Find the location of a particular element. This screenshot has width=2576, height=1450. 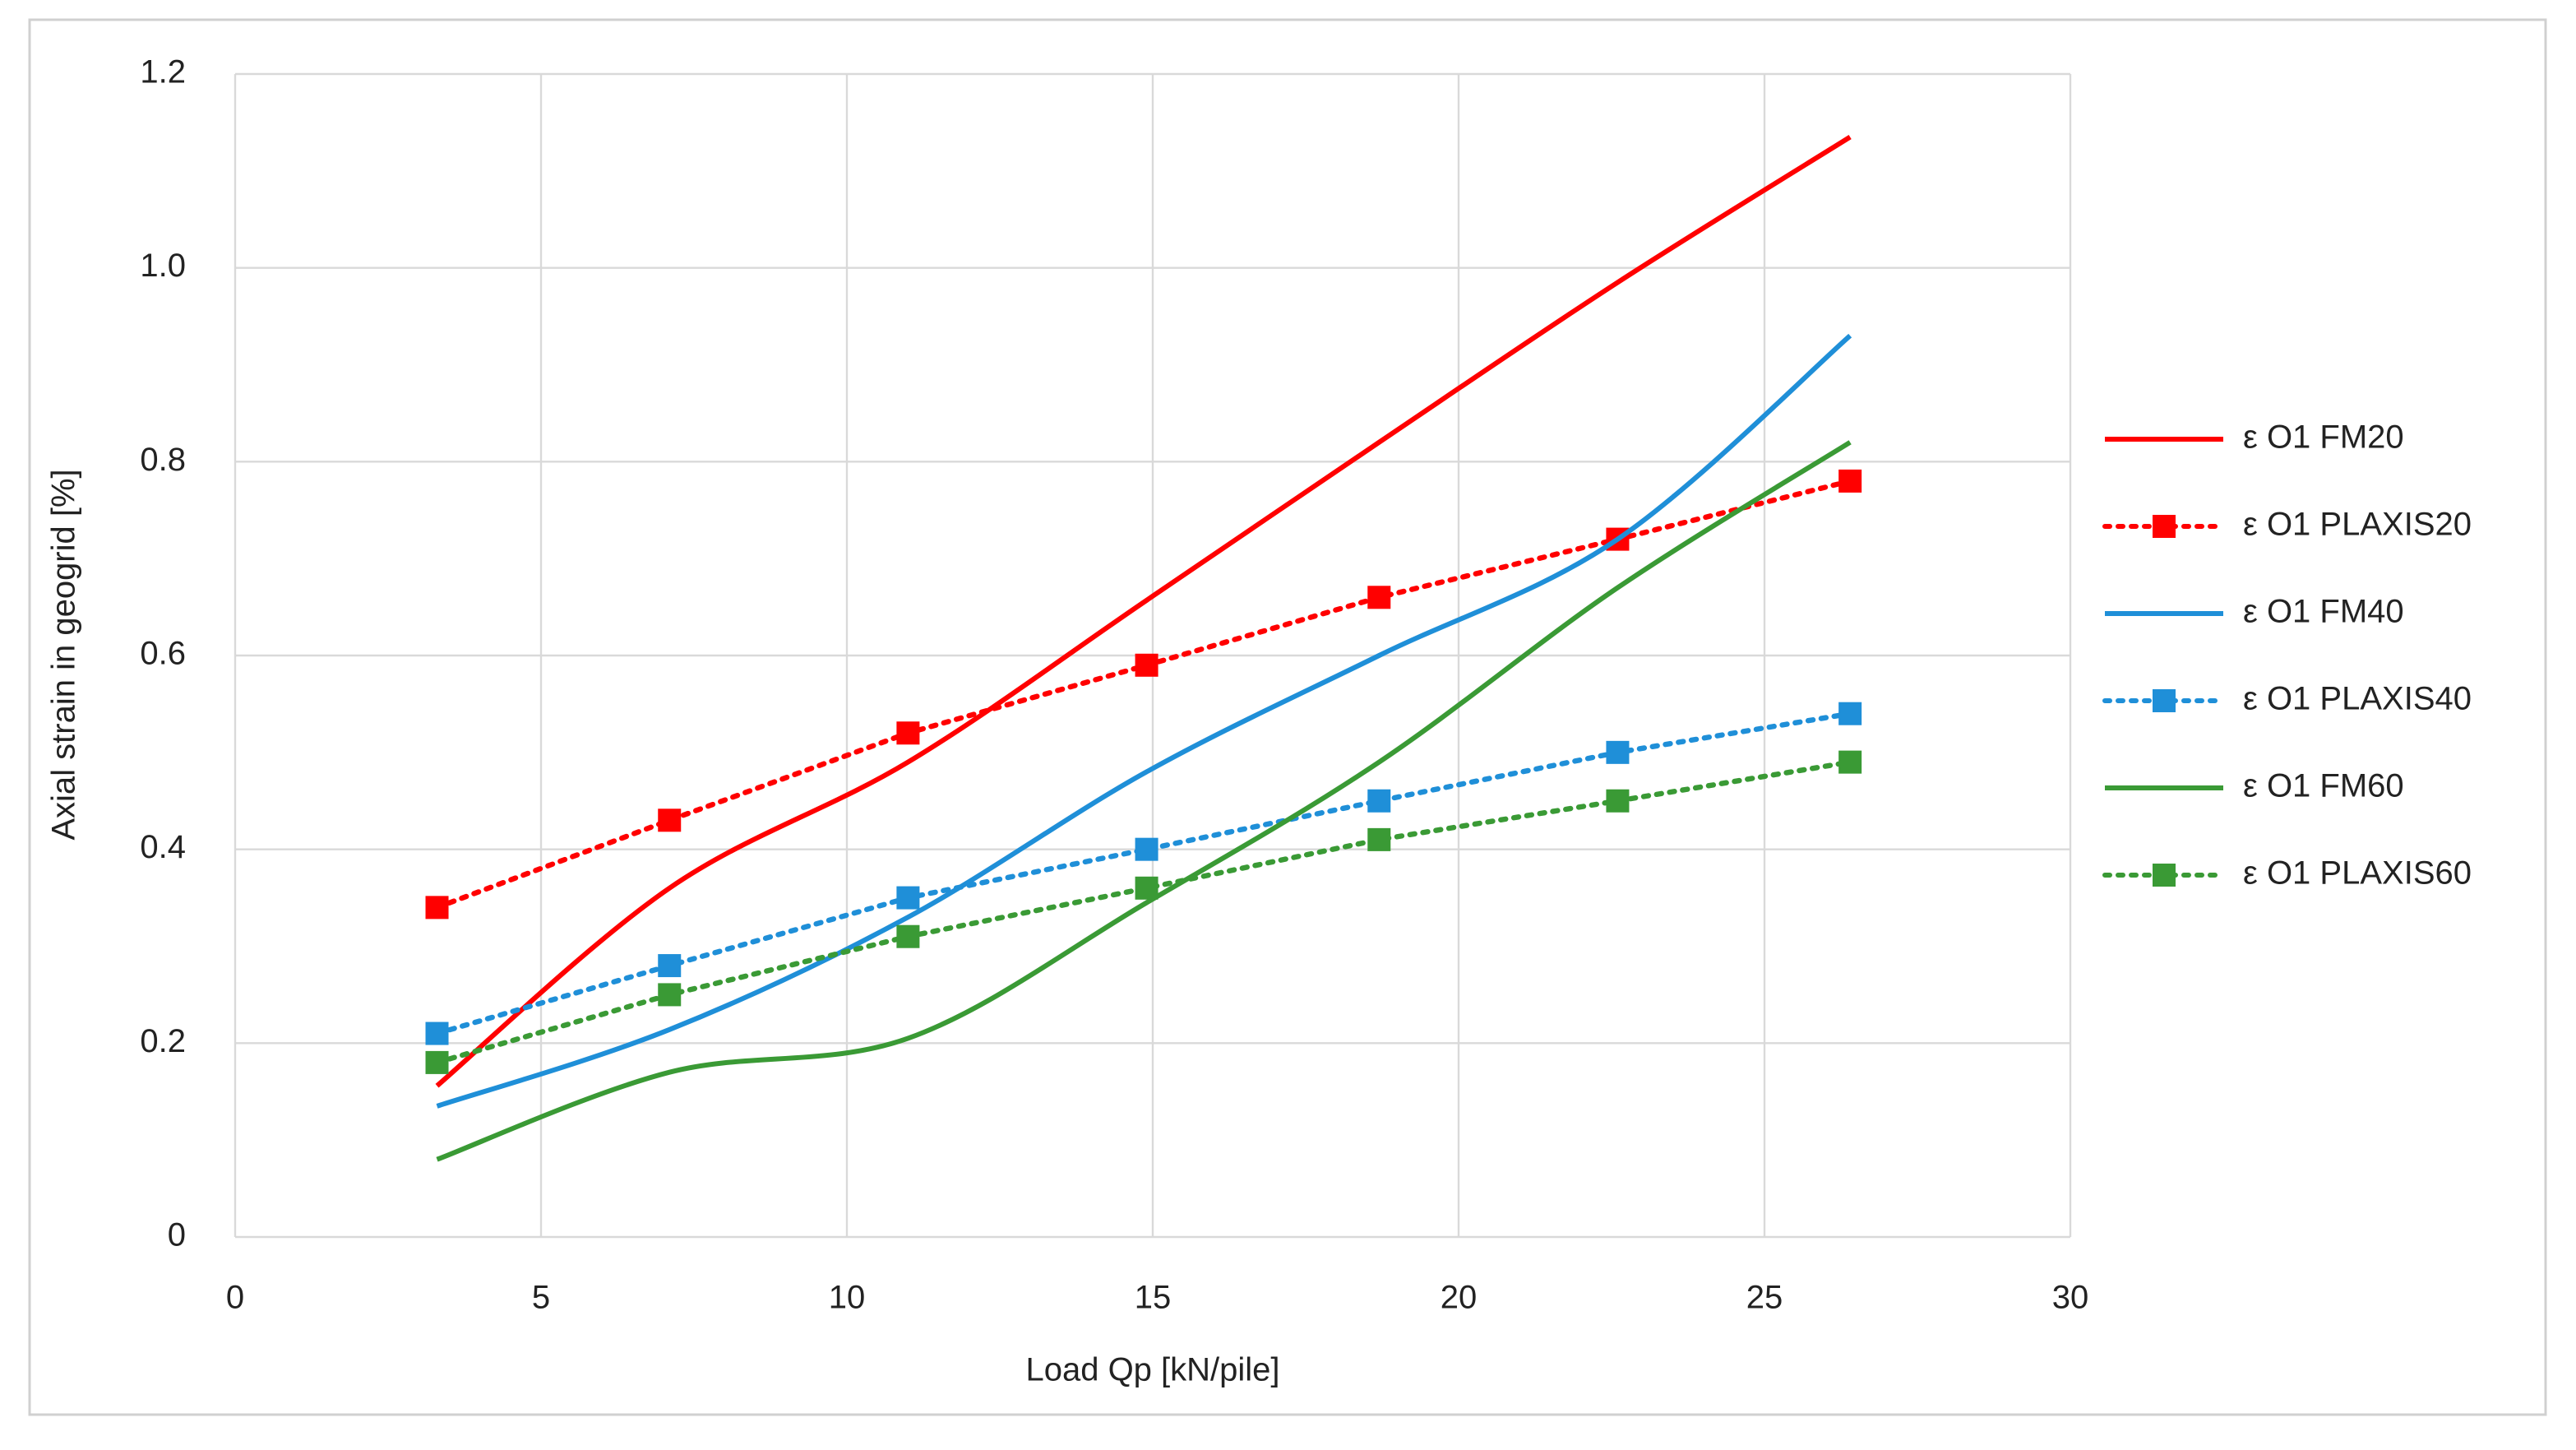

x-tick-label: 5 is located at coordinates (541, 1298).